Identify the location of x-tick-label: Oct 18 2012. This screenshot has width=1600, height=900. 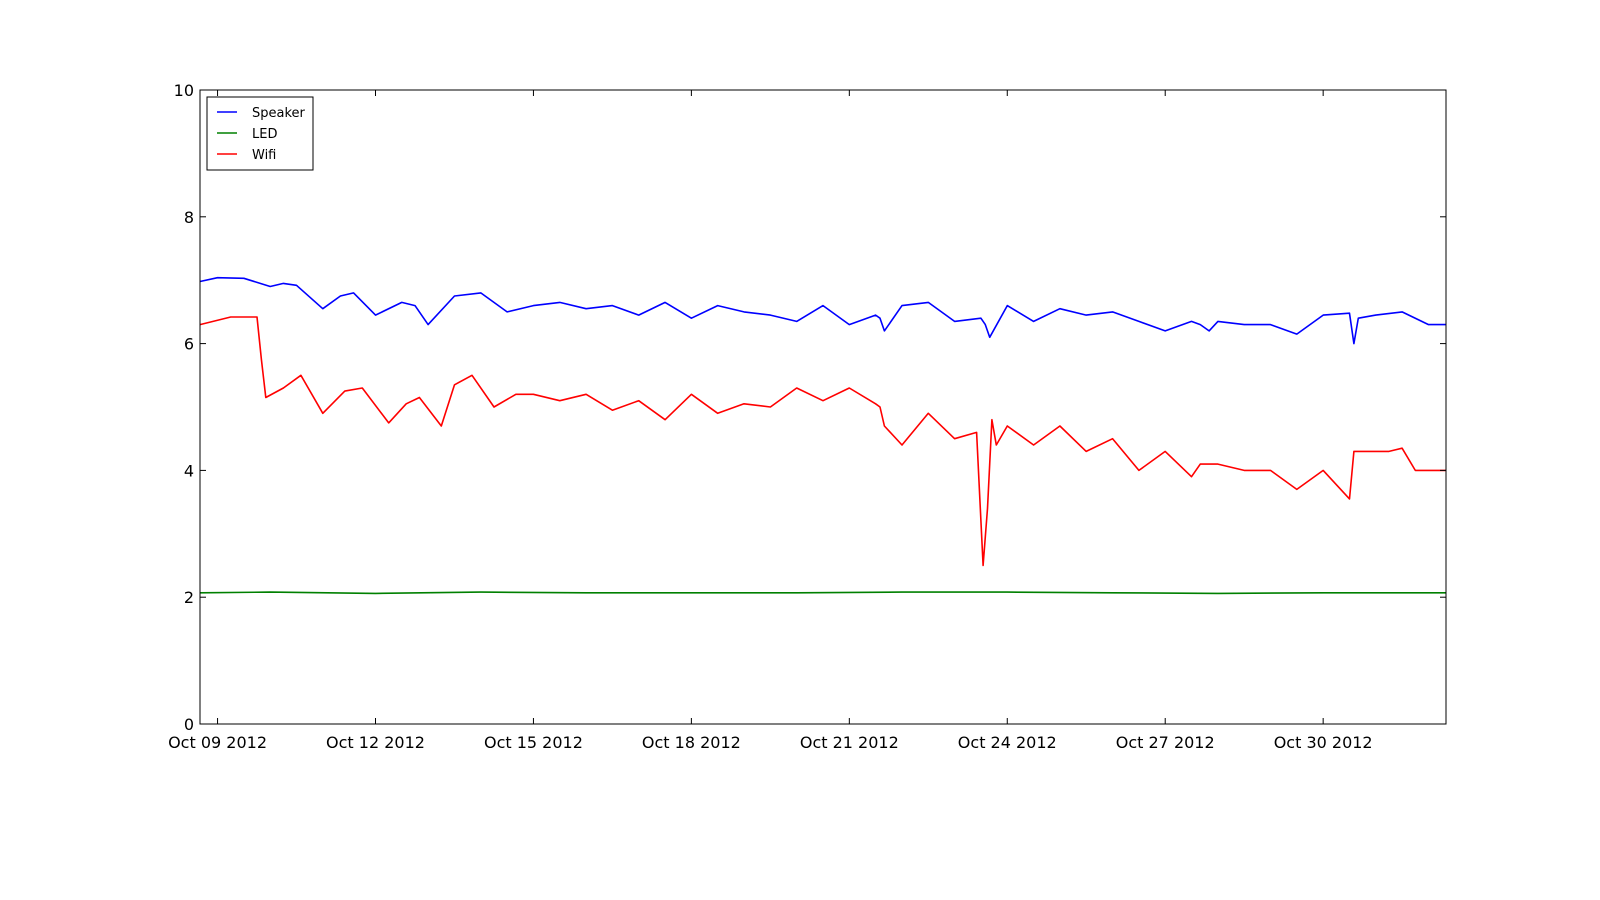
(691, 742).